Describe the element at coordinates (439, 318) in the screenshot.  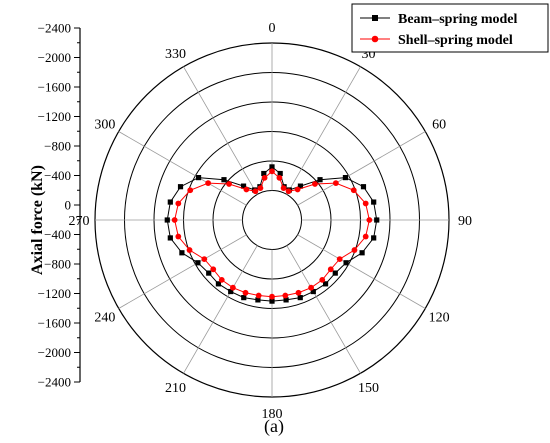
I see `angular-tick-label: 120` at that location.